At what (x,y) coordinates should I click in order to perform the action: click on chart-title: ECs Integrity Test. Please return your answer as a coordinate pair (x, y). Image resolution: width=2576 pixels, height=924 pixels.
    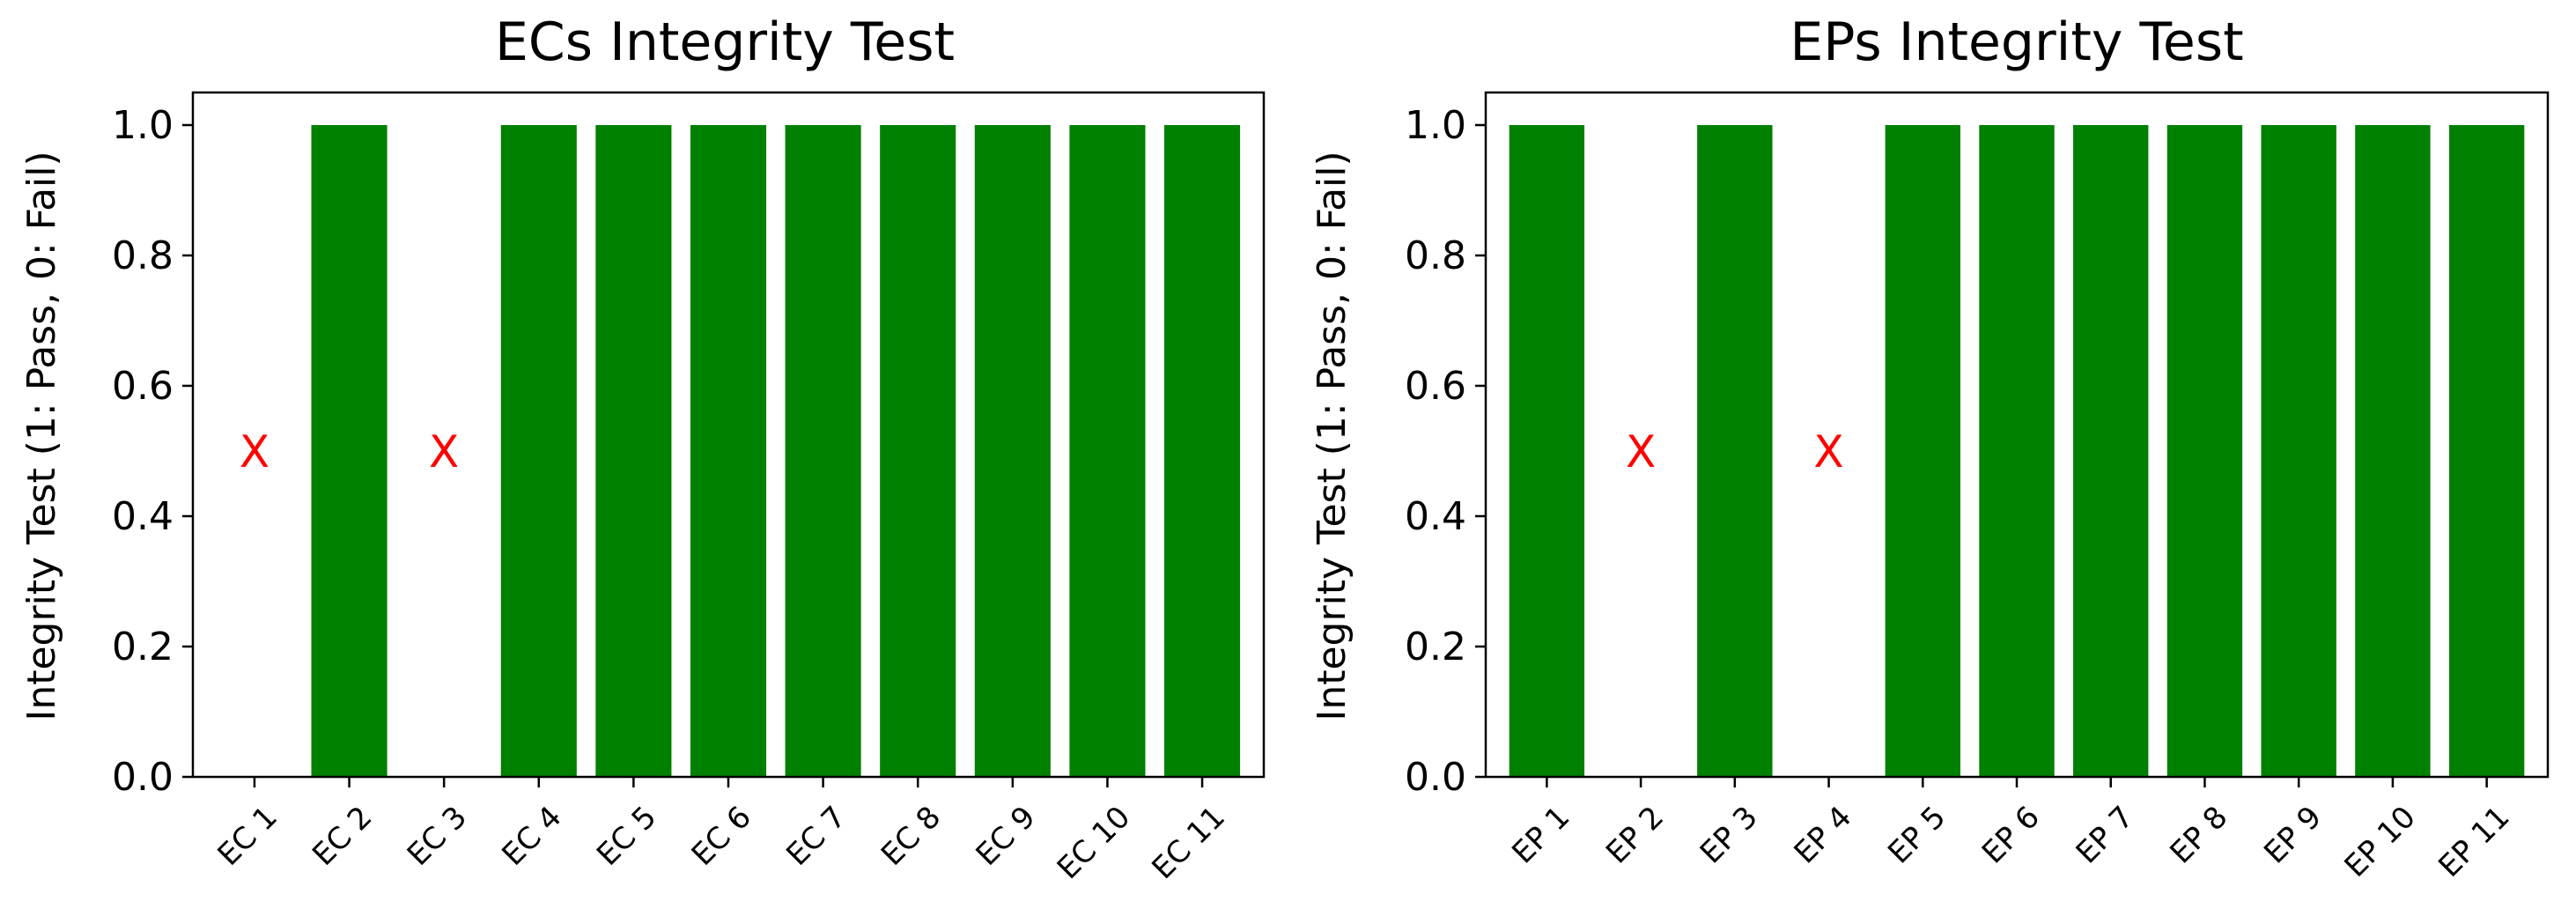
    Looking at the image, I should click on (725, 42).